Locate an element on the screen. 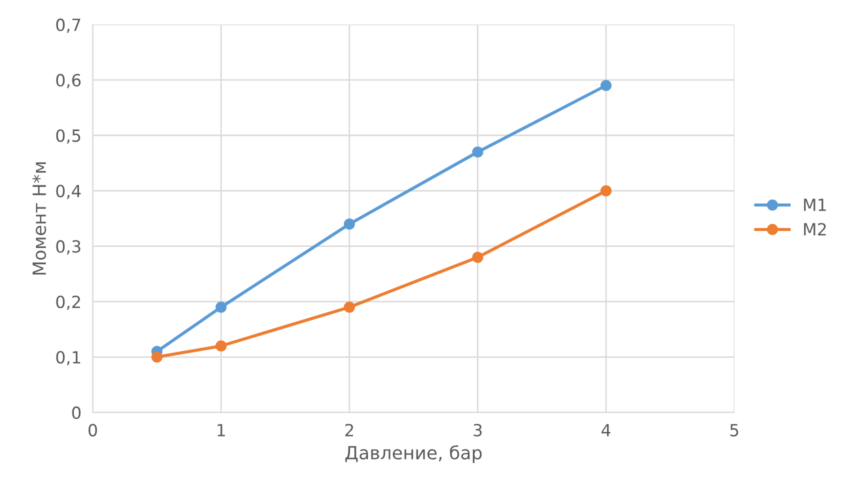  x-tick-label: 0 is located at coordinates (92, 430).